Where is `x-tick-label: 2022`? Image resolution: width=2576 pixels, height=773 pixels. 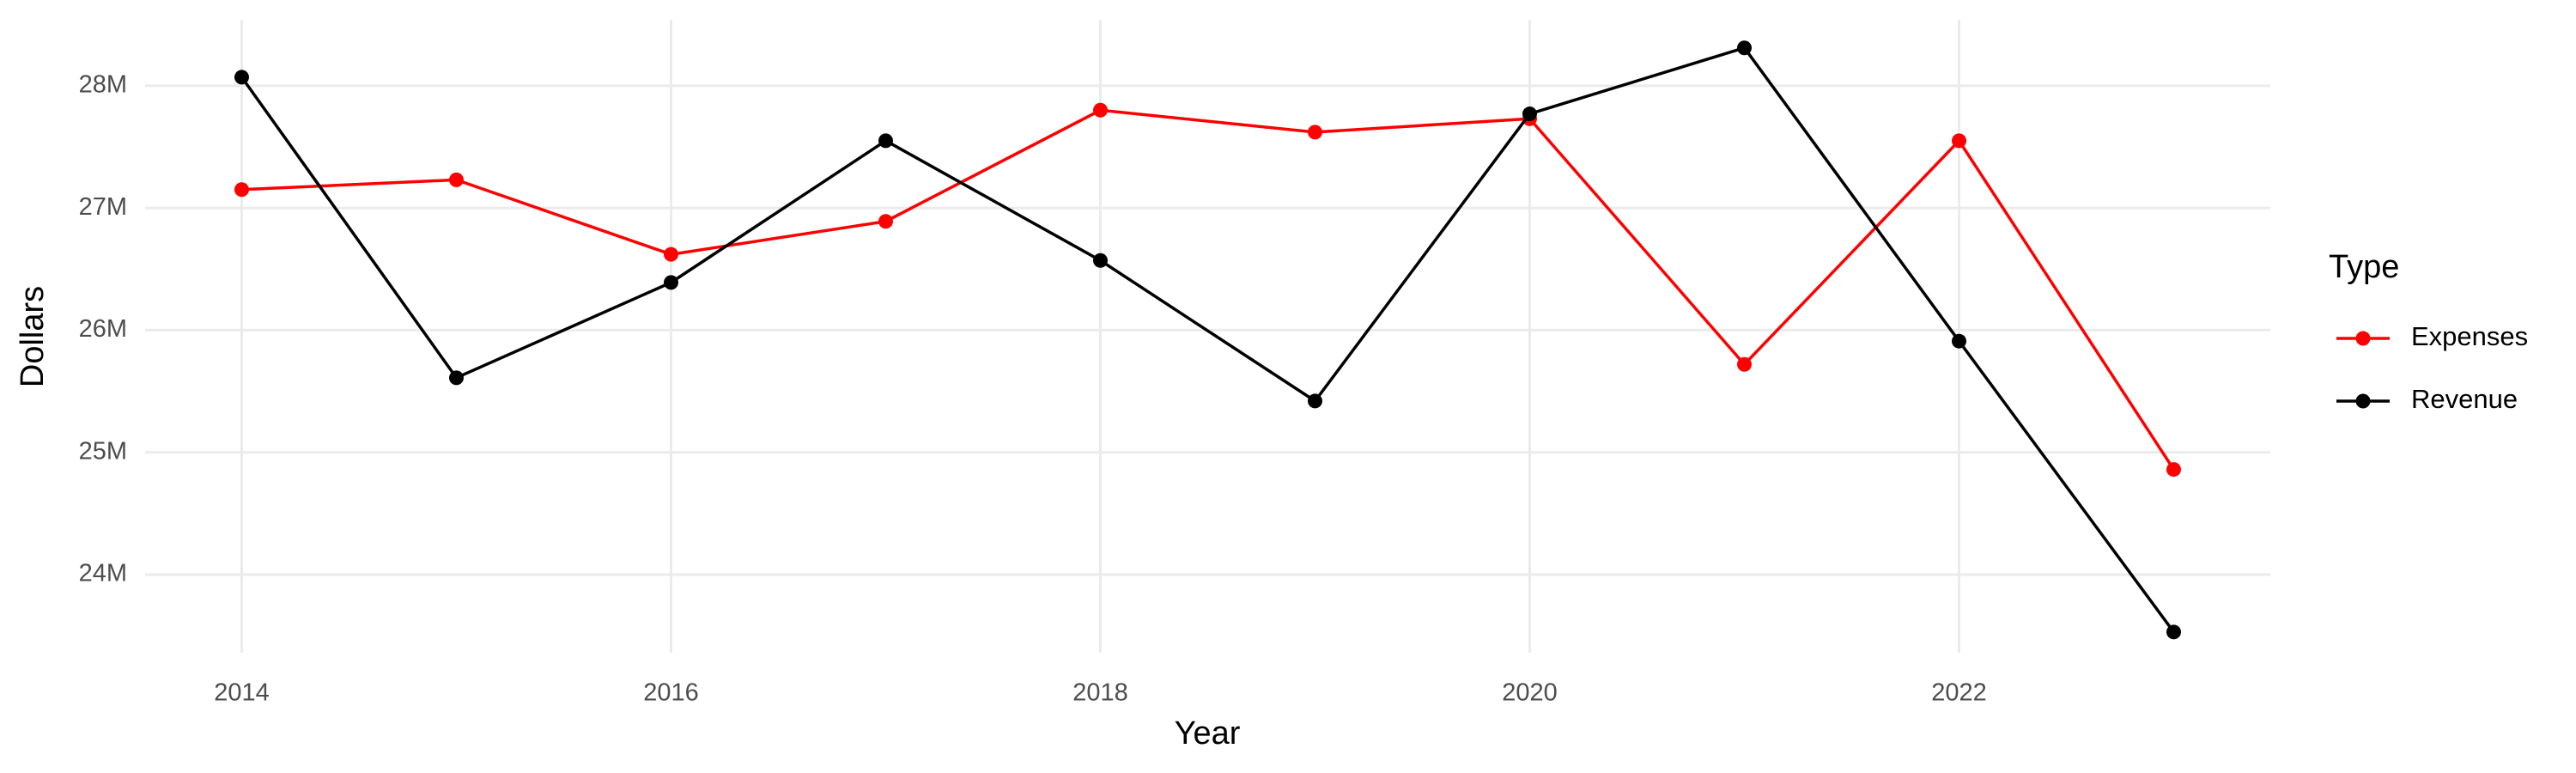
x-tick-label: 2022 is located at coordinates (1959, 693).